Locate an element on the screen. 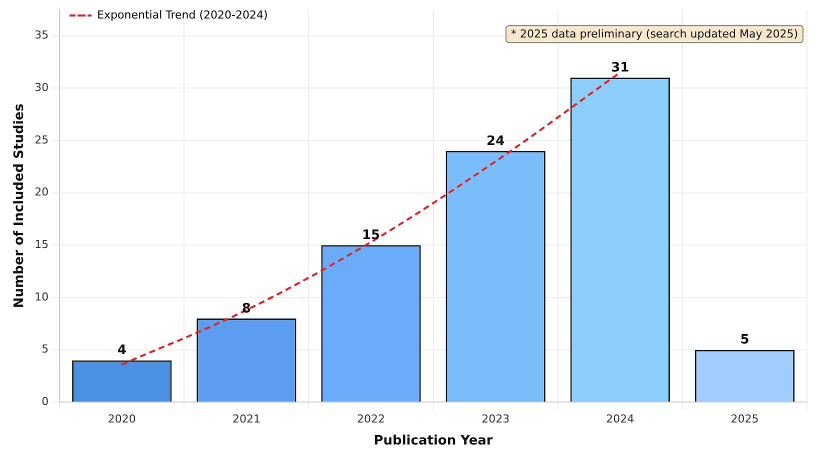 This screenshot has height=457, width=817. y-tick-label: 10 is located at coordinates (41, 297).